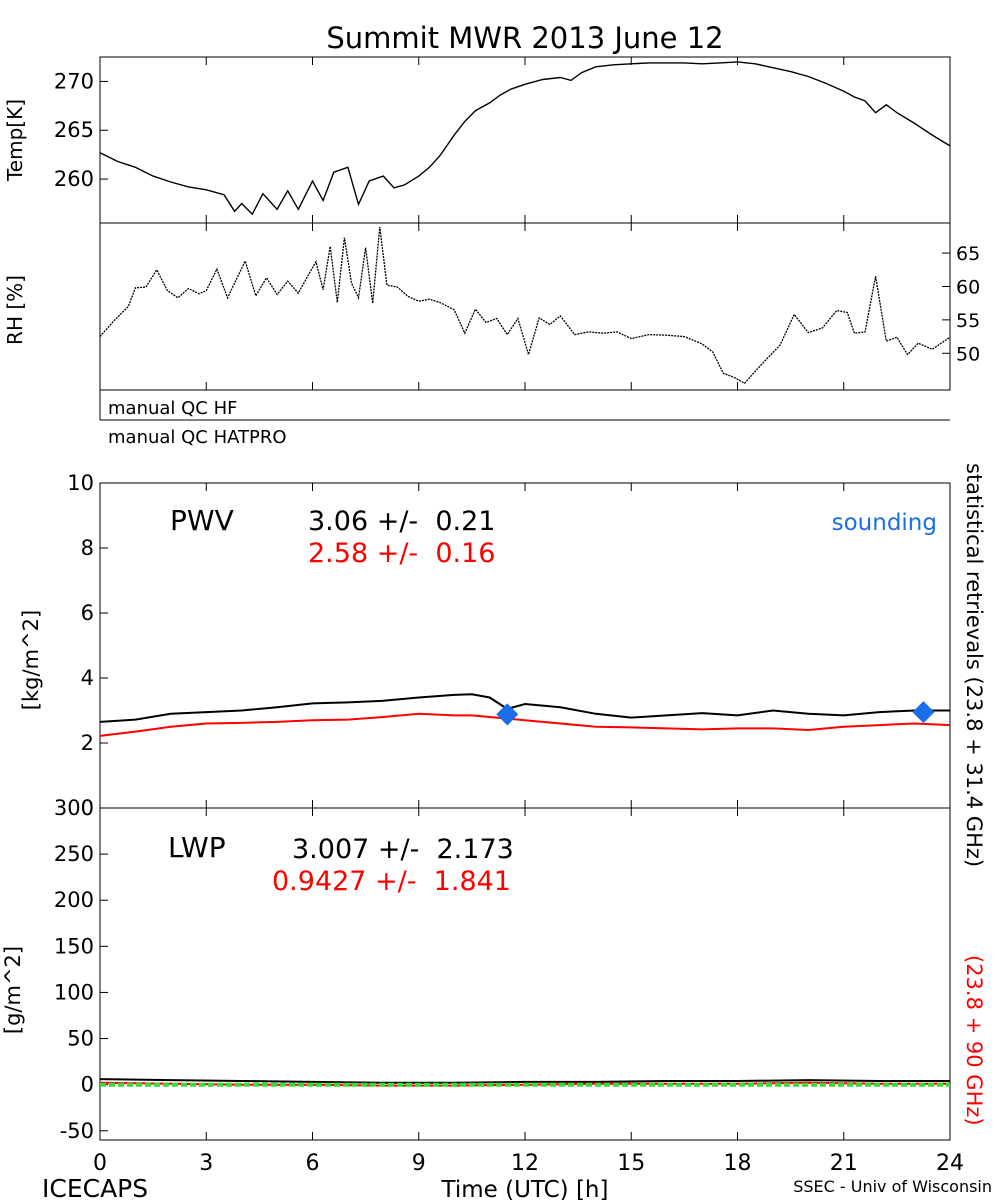 This screenshot has height=1200, width=1000. I want to click on x-tick-label: 9, so click(419, 1163).